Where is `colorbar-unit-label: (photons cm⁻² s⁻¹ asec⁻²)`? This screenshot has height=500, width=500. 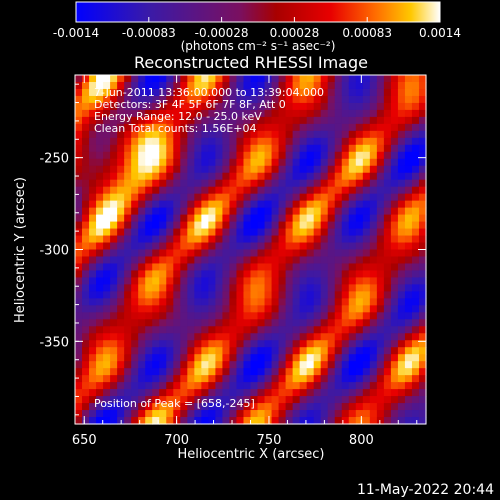 colorbar-unit-label: (photons cm⁻² s⁻¹ asec⁻²) is located at coordinates (258, 46).